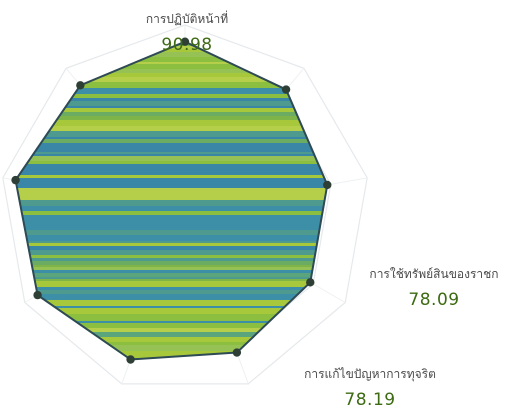 The height and width of the screenshot is (410, 532). I want to click on axis-value-label: 90.98, so click(187, 45).